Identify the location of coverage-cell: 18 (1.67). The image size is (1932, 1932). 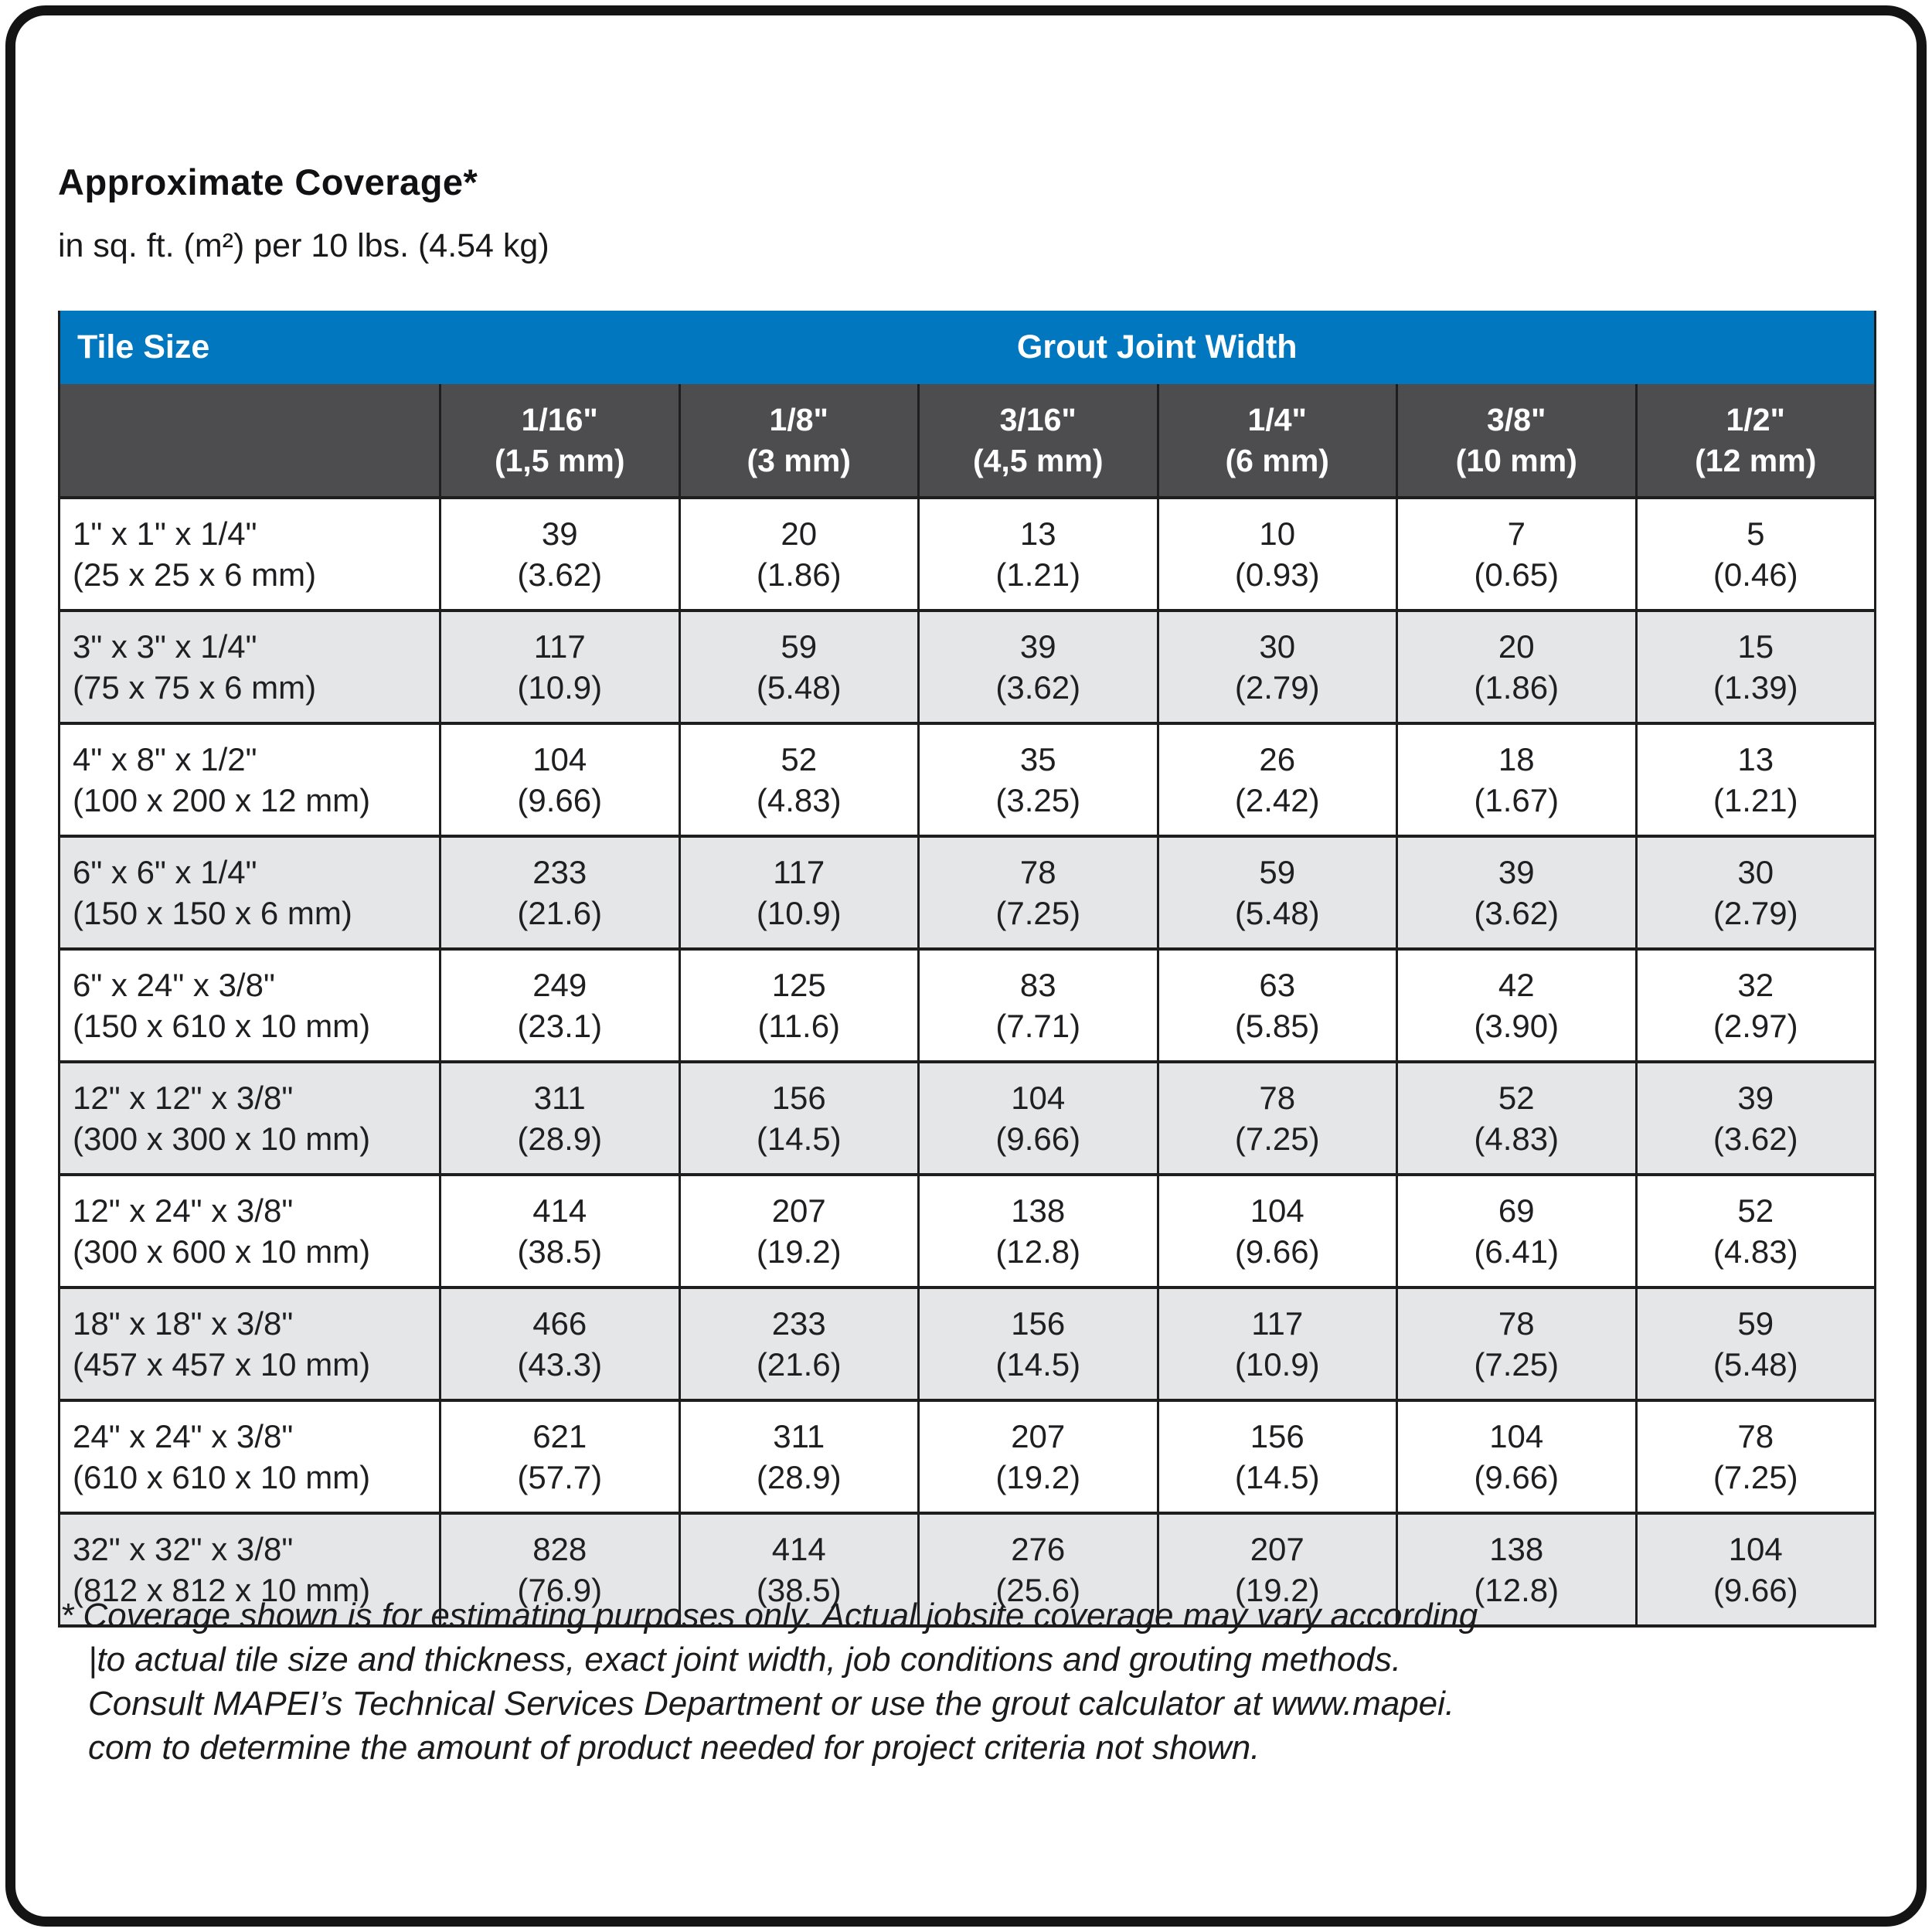
(1517, 780).